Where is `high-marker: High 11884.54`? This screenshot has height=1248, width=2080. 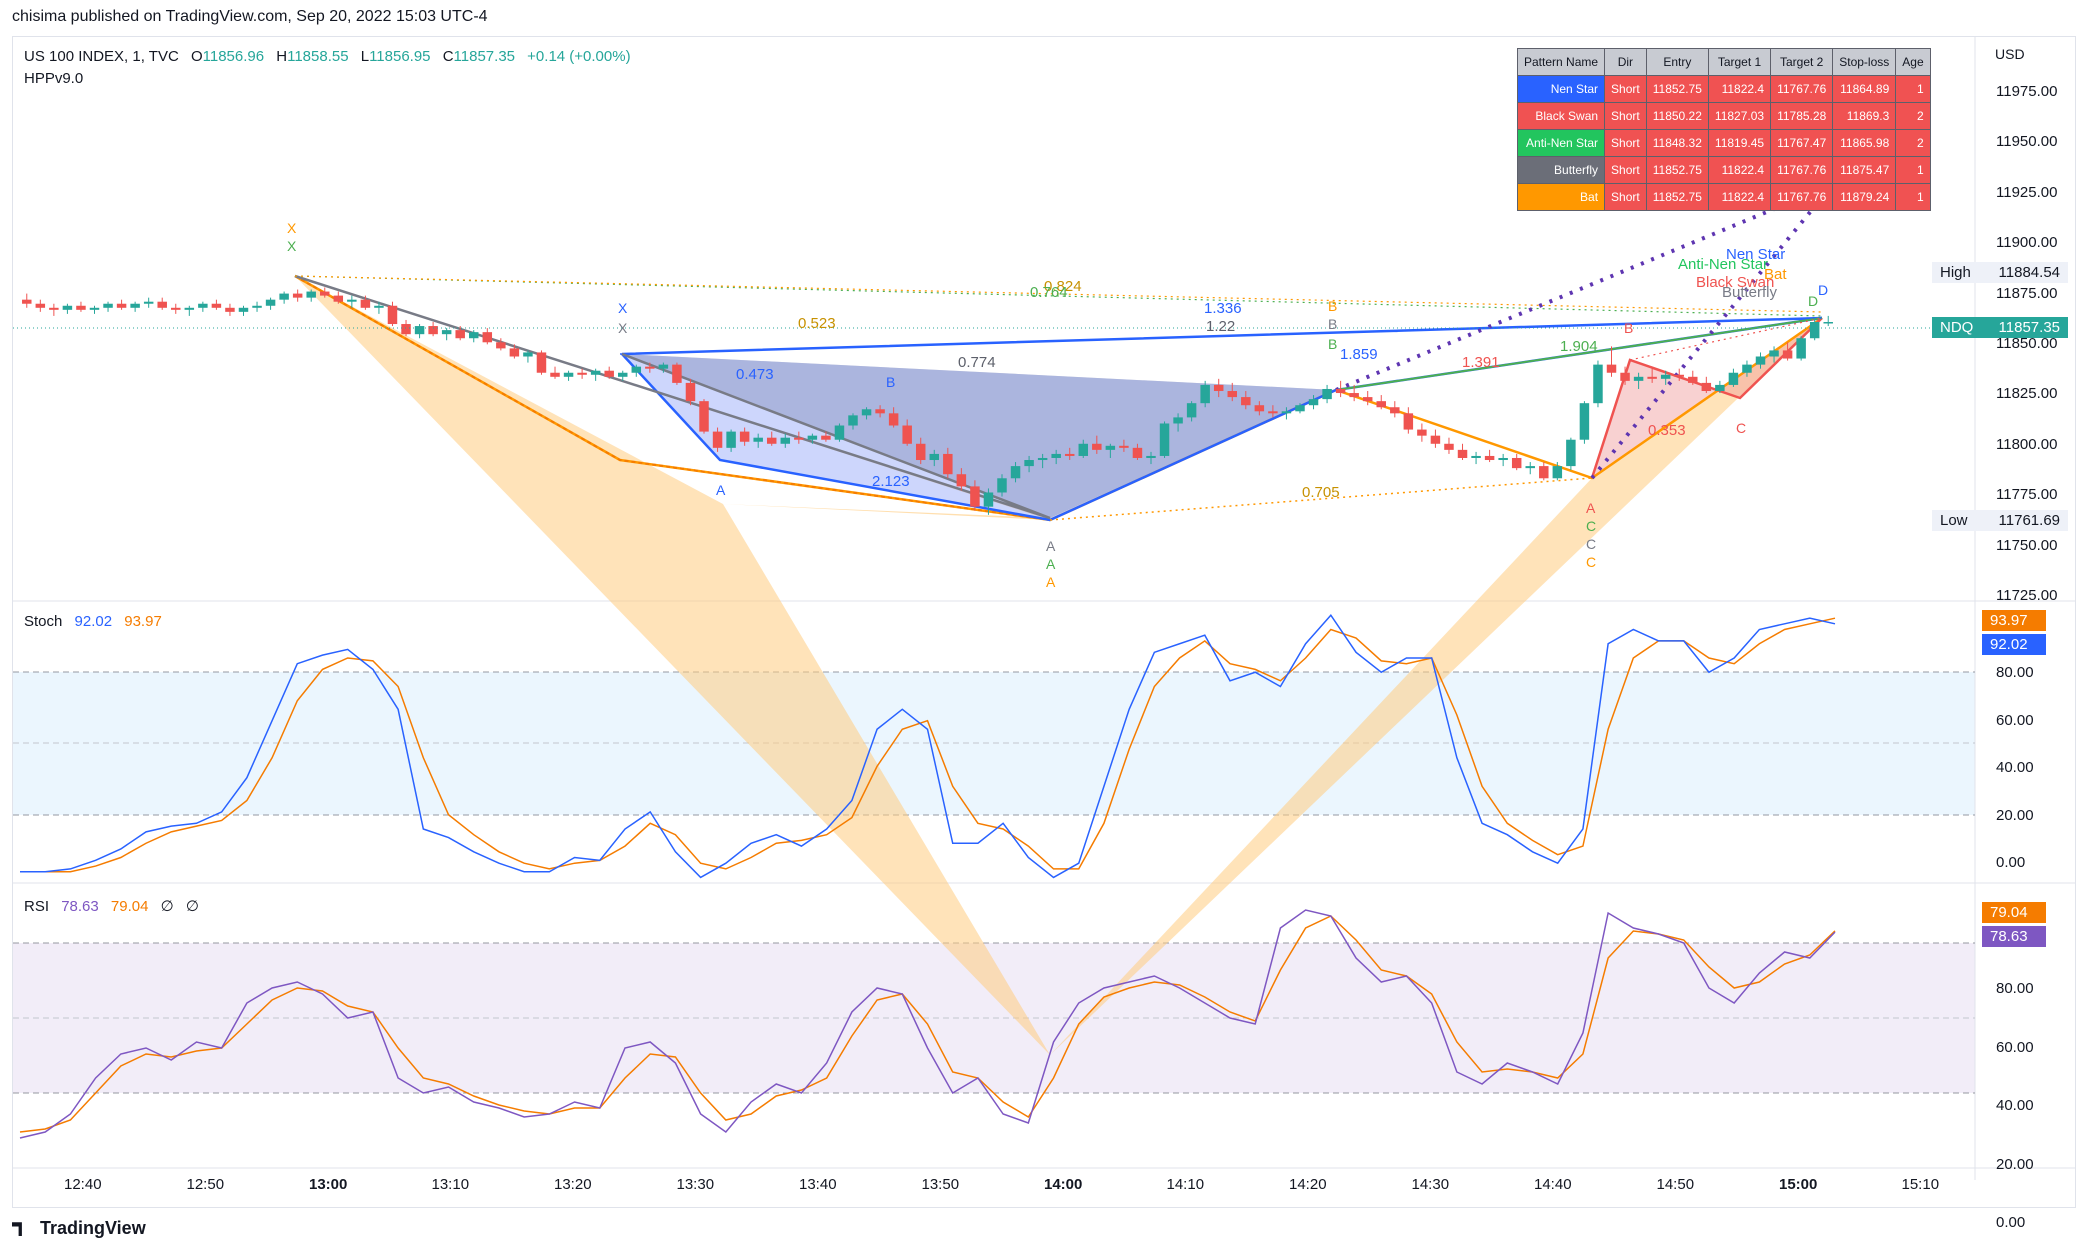 high-marker: High 11884.54 is located at coordinates (2000, 272).